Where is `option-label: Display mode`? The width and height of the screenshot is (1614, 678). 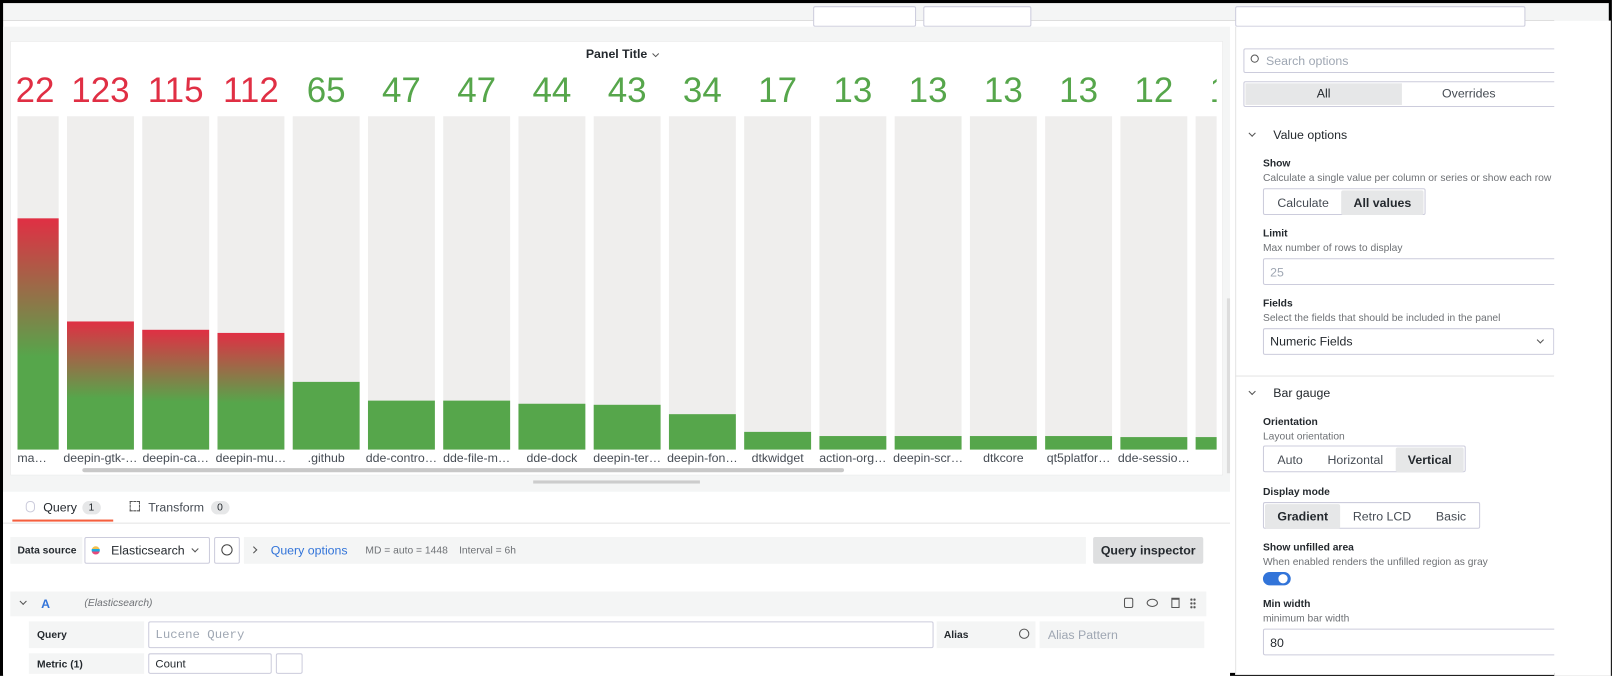 option-label: Display mode is located at coordinates (1296, 492).